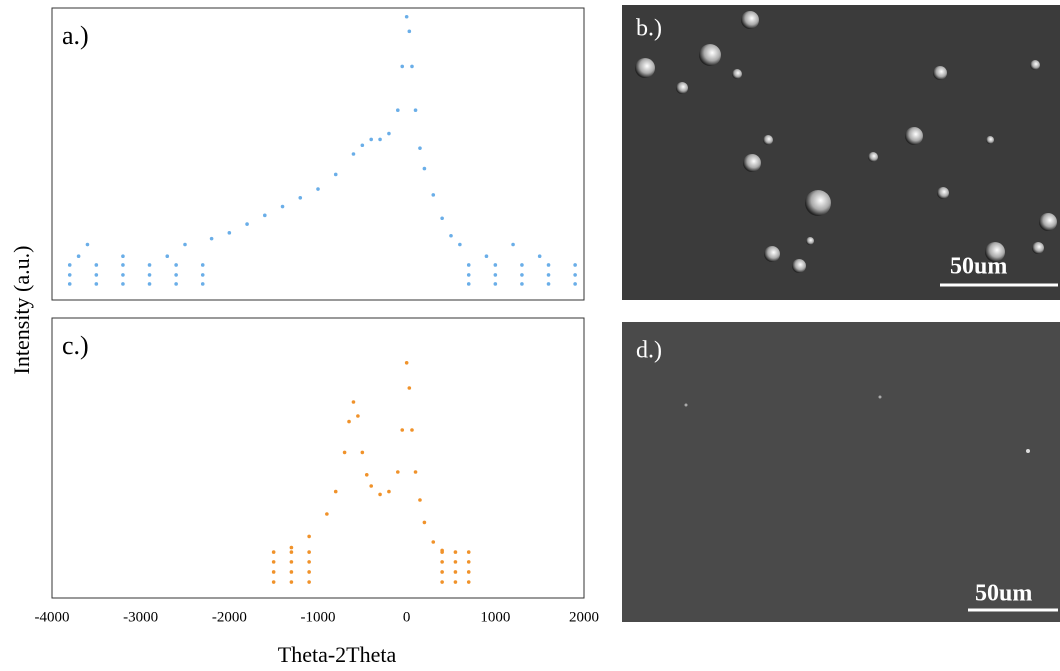 Image resolution: width=1060 pixels, height=671 pixels. Describe the element at coordinates (649, 29) in the screenshot. I see `panel-label: b.)` at that location.